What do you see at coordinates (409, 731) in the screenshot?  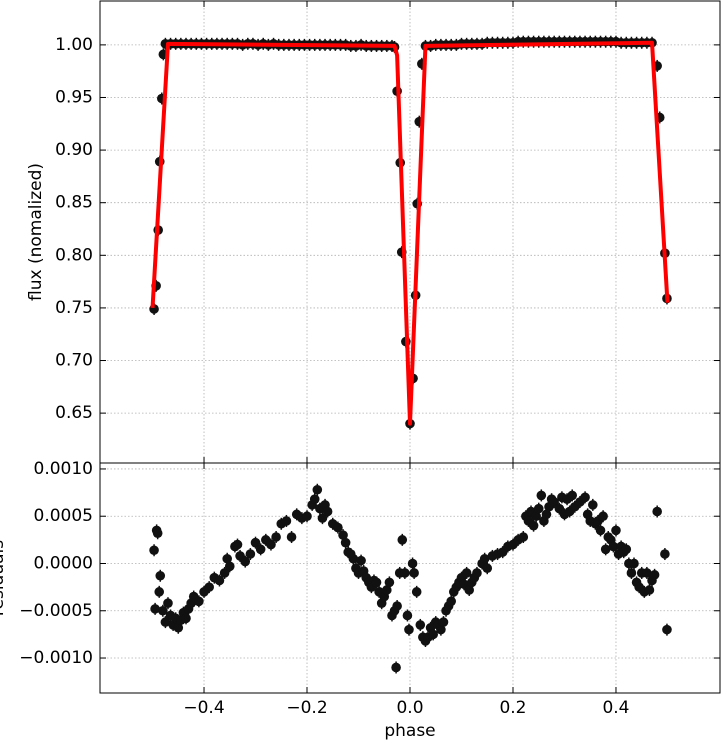 I see `x-axis-label: phase` at bounding box center [409, 731].